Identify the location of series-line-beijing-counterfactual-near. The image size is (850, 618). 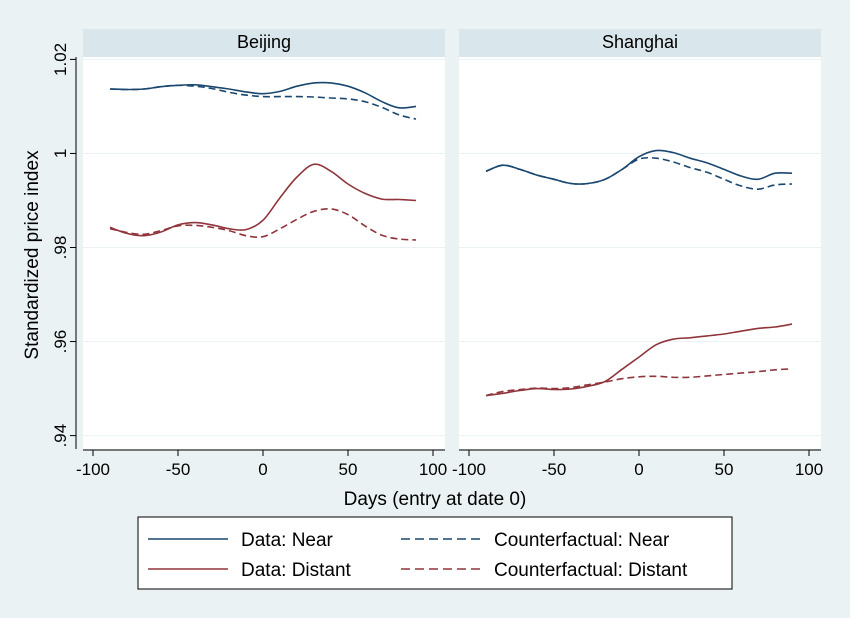
(263, 102).